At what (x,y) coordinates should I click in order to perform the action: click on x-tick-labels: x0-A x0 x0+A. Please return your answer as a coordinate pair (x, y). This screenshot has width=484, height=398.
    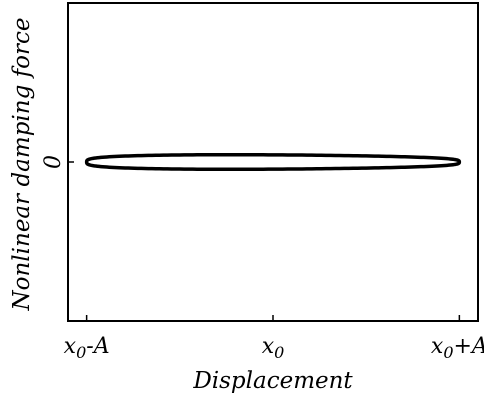
    Looking at the image, I should click on (274, 348).